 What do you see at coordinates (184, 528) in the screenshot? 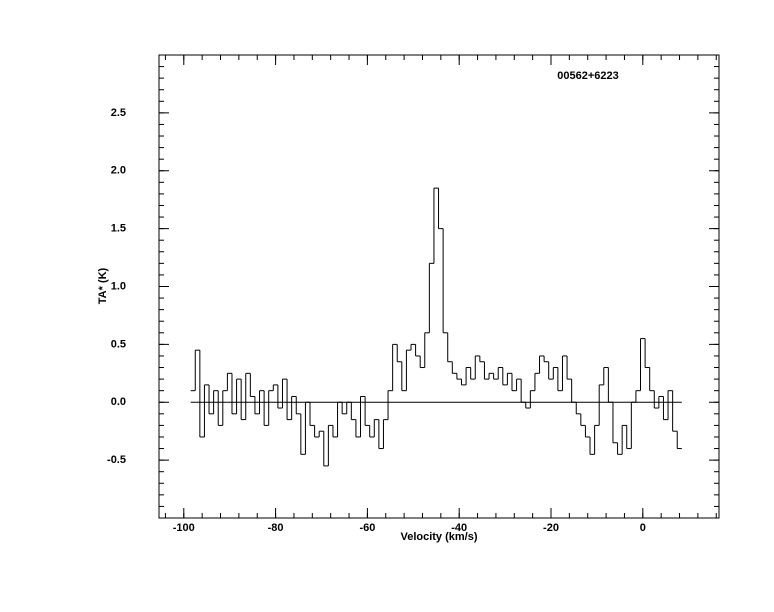
I see `x-tick-label: -100` at bounding box center [184, 528].